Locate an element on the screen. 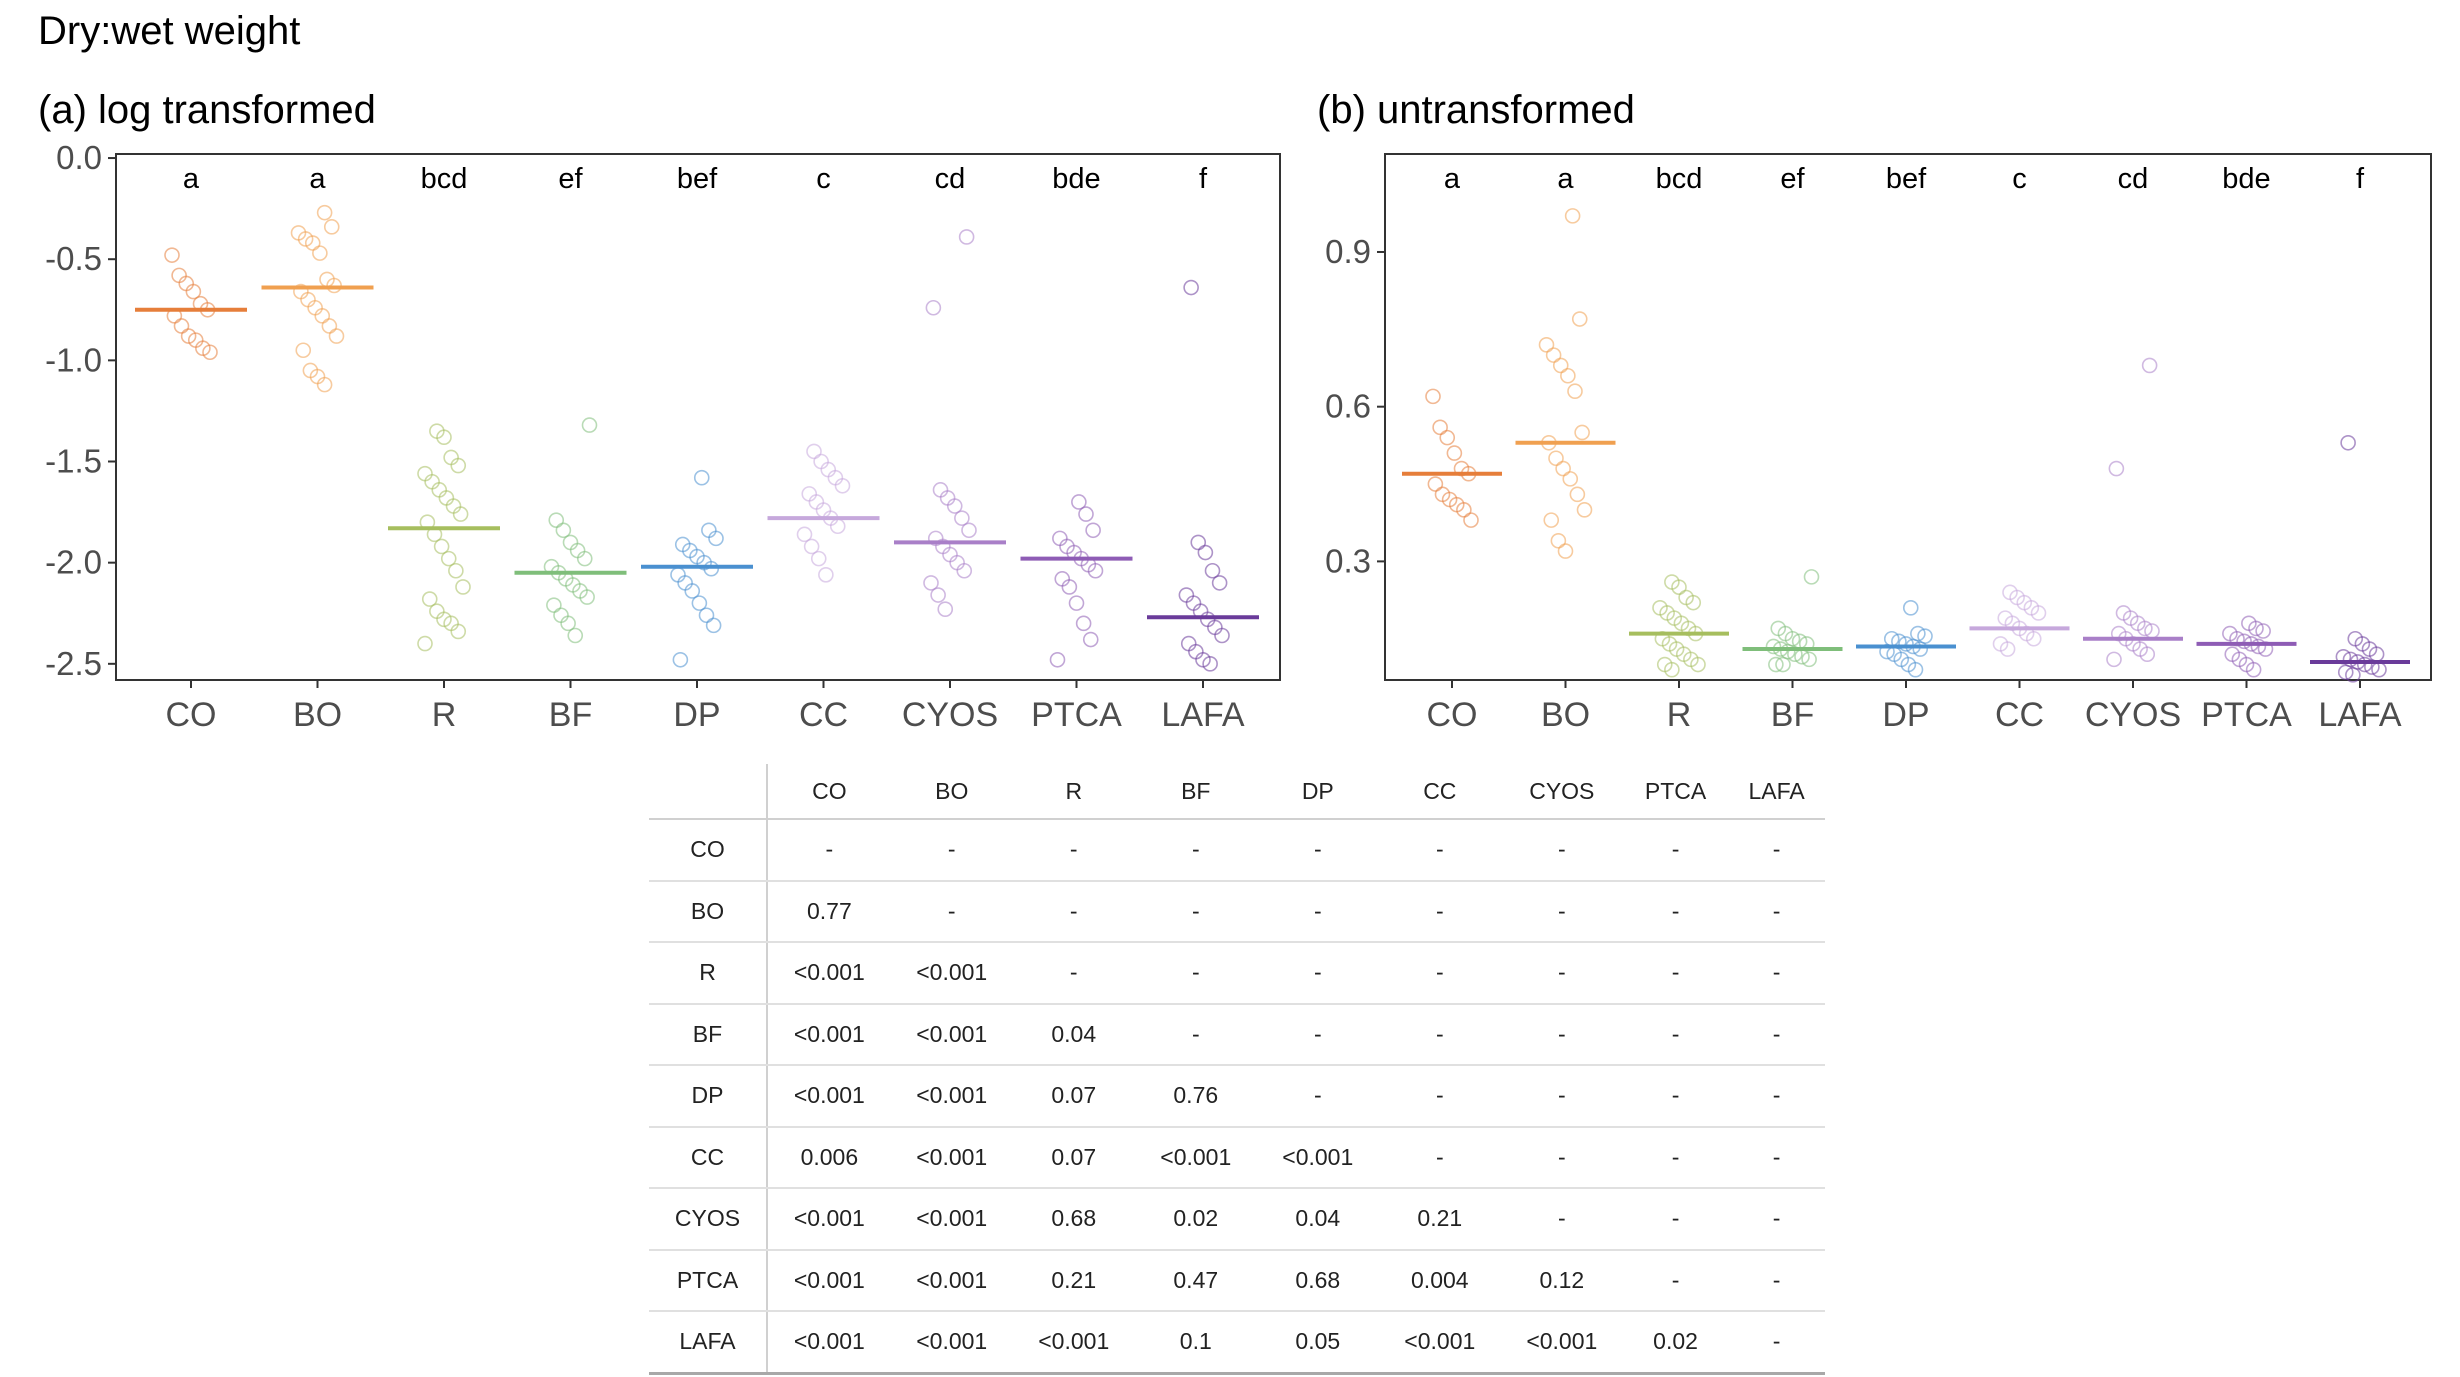 The height and width of the screenshot is (1377, 2460). table-corner is located at coordinates (708, 792).